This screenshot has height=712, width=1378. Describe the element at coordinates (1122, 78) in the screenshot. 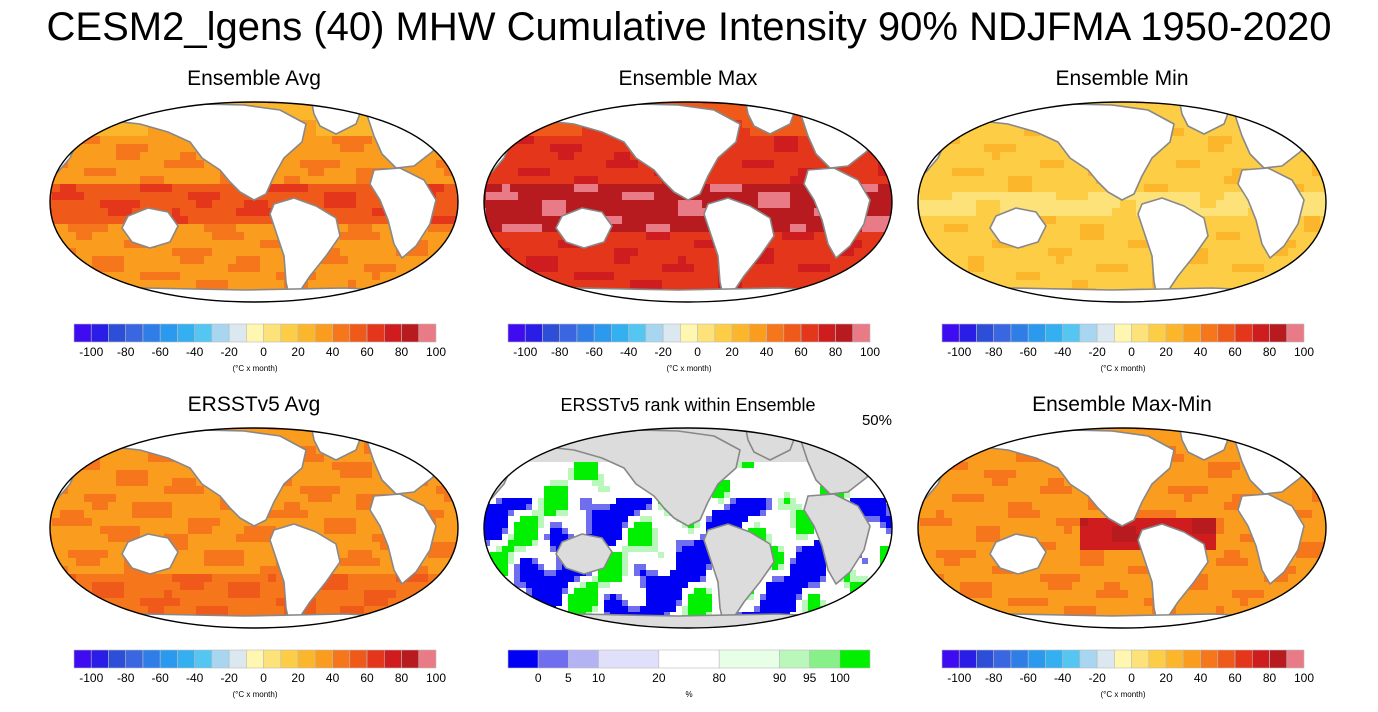

I see `panel-title: Ensemble Min` at that location.